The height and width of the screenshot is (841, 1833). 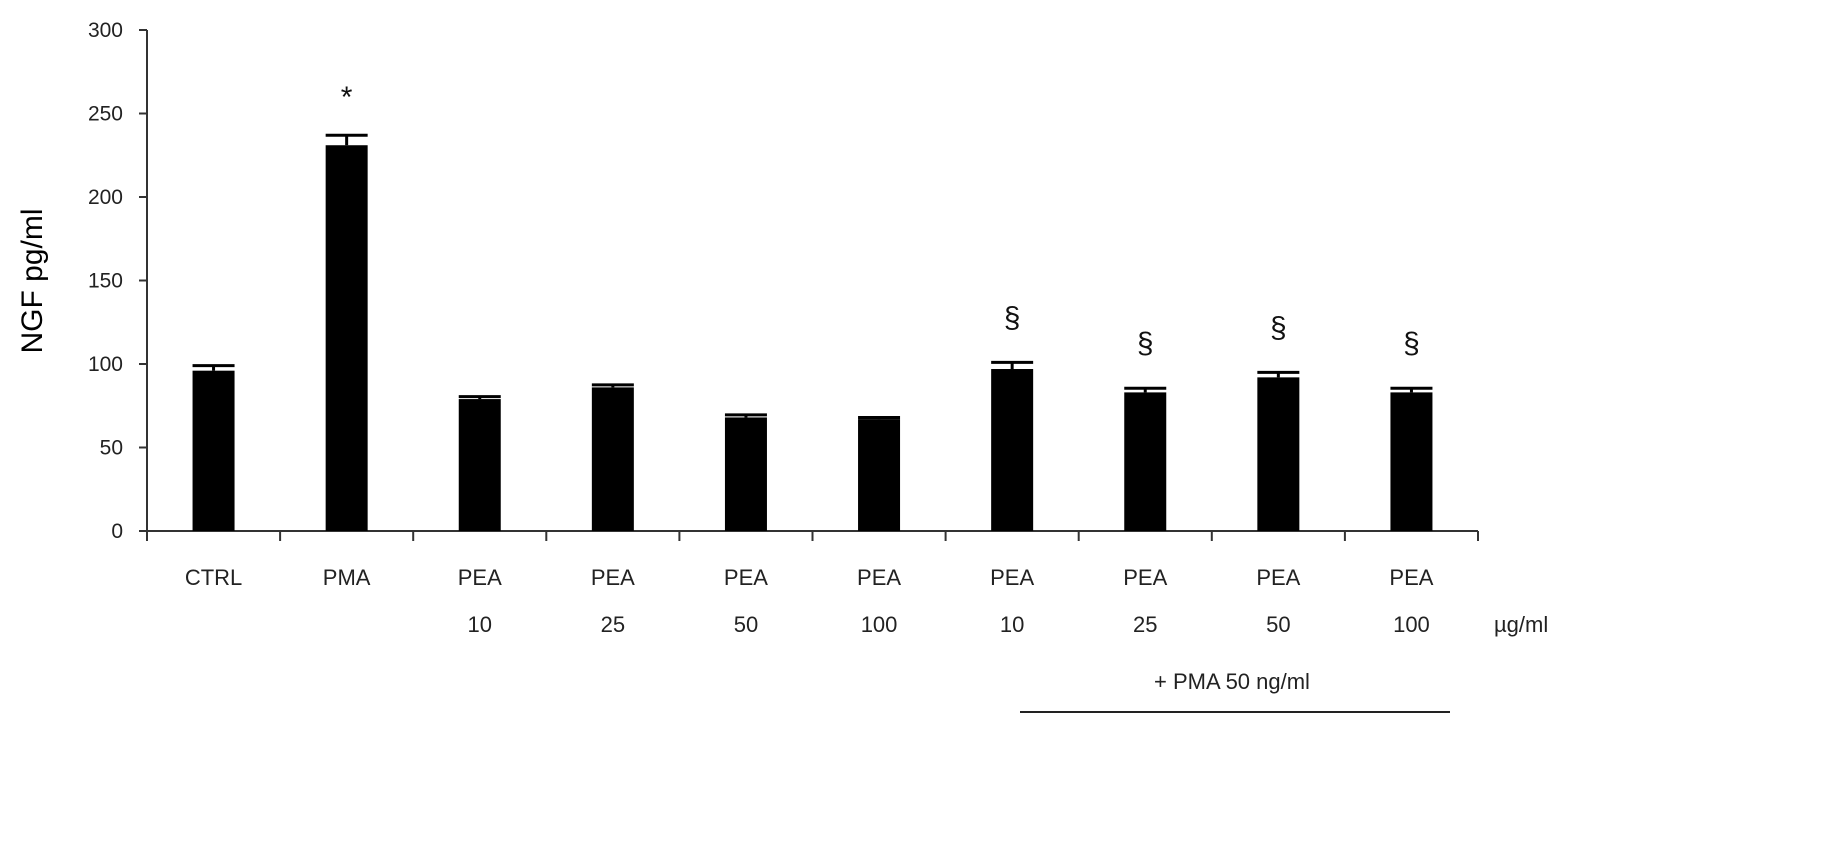 What do you see at coordinates (117, 531) in the screenshot?
I see `y-tick-label: 0` at bounding box center [117, 531].